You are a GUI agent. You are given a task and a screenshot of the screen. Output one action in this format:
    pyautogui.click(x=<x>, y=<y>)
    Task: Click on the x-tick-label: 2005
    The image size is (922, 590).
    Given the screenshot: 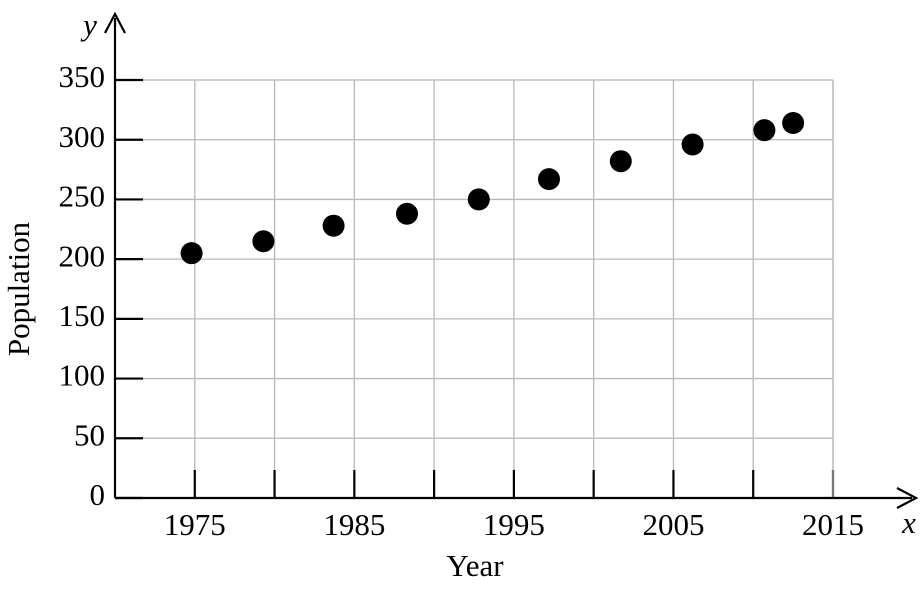 What is the action you would take?
    pyautogui.click(x=673, y=524)
    